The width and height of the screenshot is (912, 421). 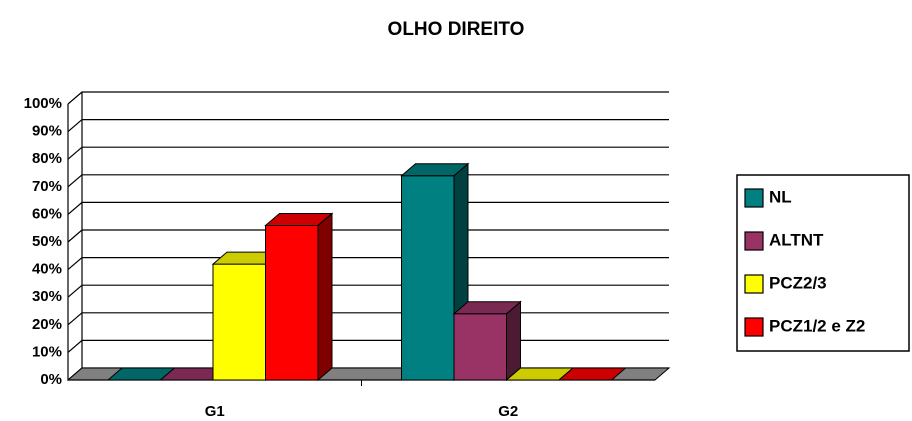 What do you see at coordinates (47, 186) in the screenshot?
I see `y-tick-label: 70%` at bounding box center [47, 186].